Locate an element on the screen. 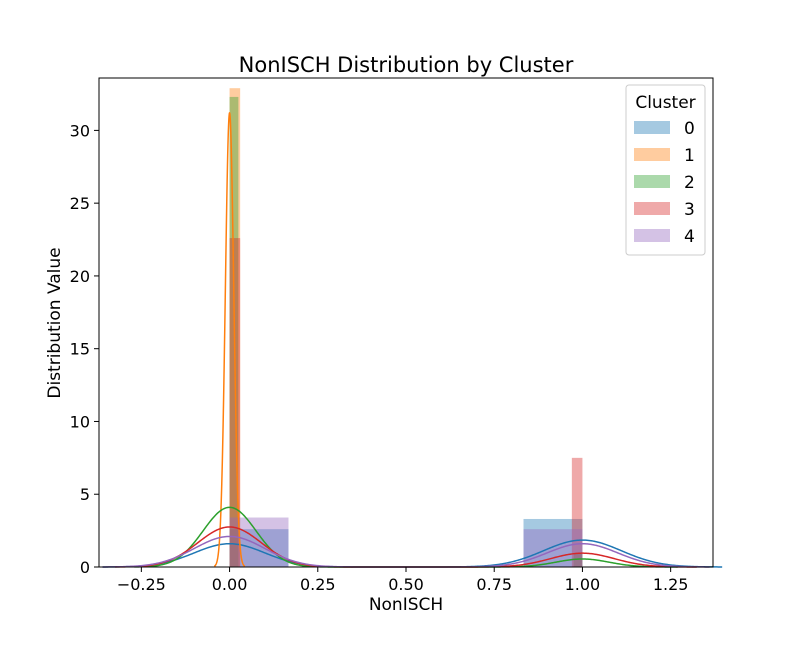 This screenshot has width=792, height=648. legend-label-3: 3 is located at coordinates (689, 210).